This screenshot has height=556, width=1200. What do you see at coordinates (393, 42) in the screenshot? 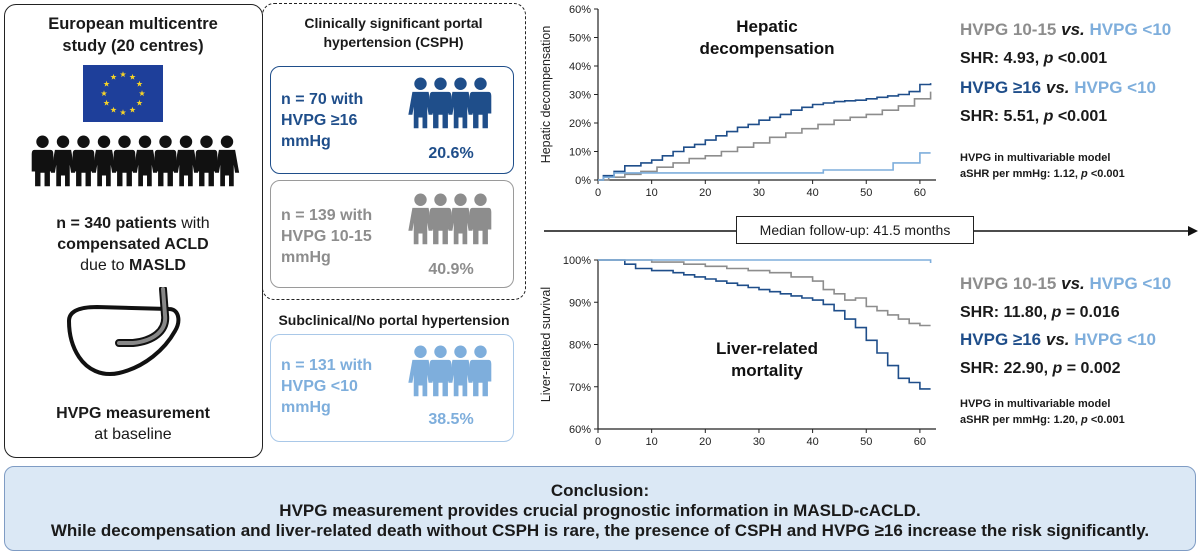
I see `csph-title-line2: hypertension (CSPH)` at bounding box center [393, 42].